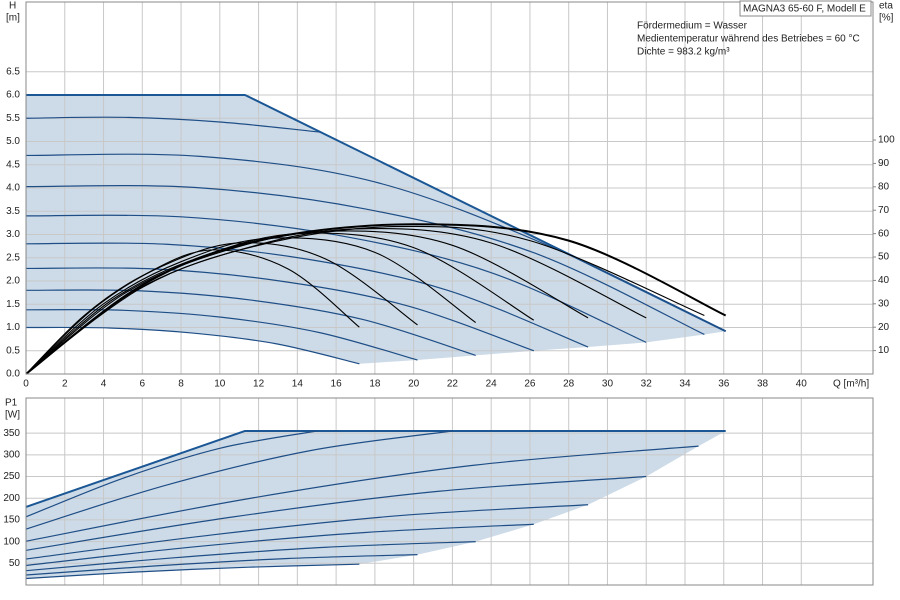 The height and width of the screenshot is (600, 900). Describe the element at coordinates (884, 303) in the screenshot. I see `y2-tick-label: 30` at that location.